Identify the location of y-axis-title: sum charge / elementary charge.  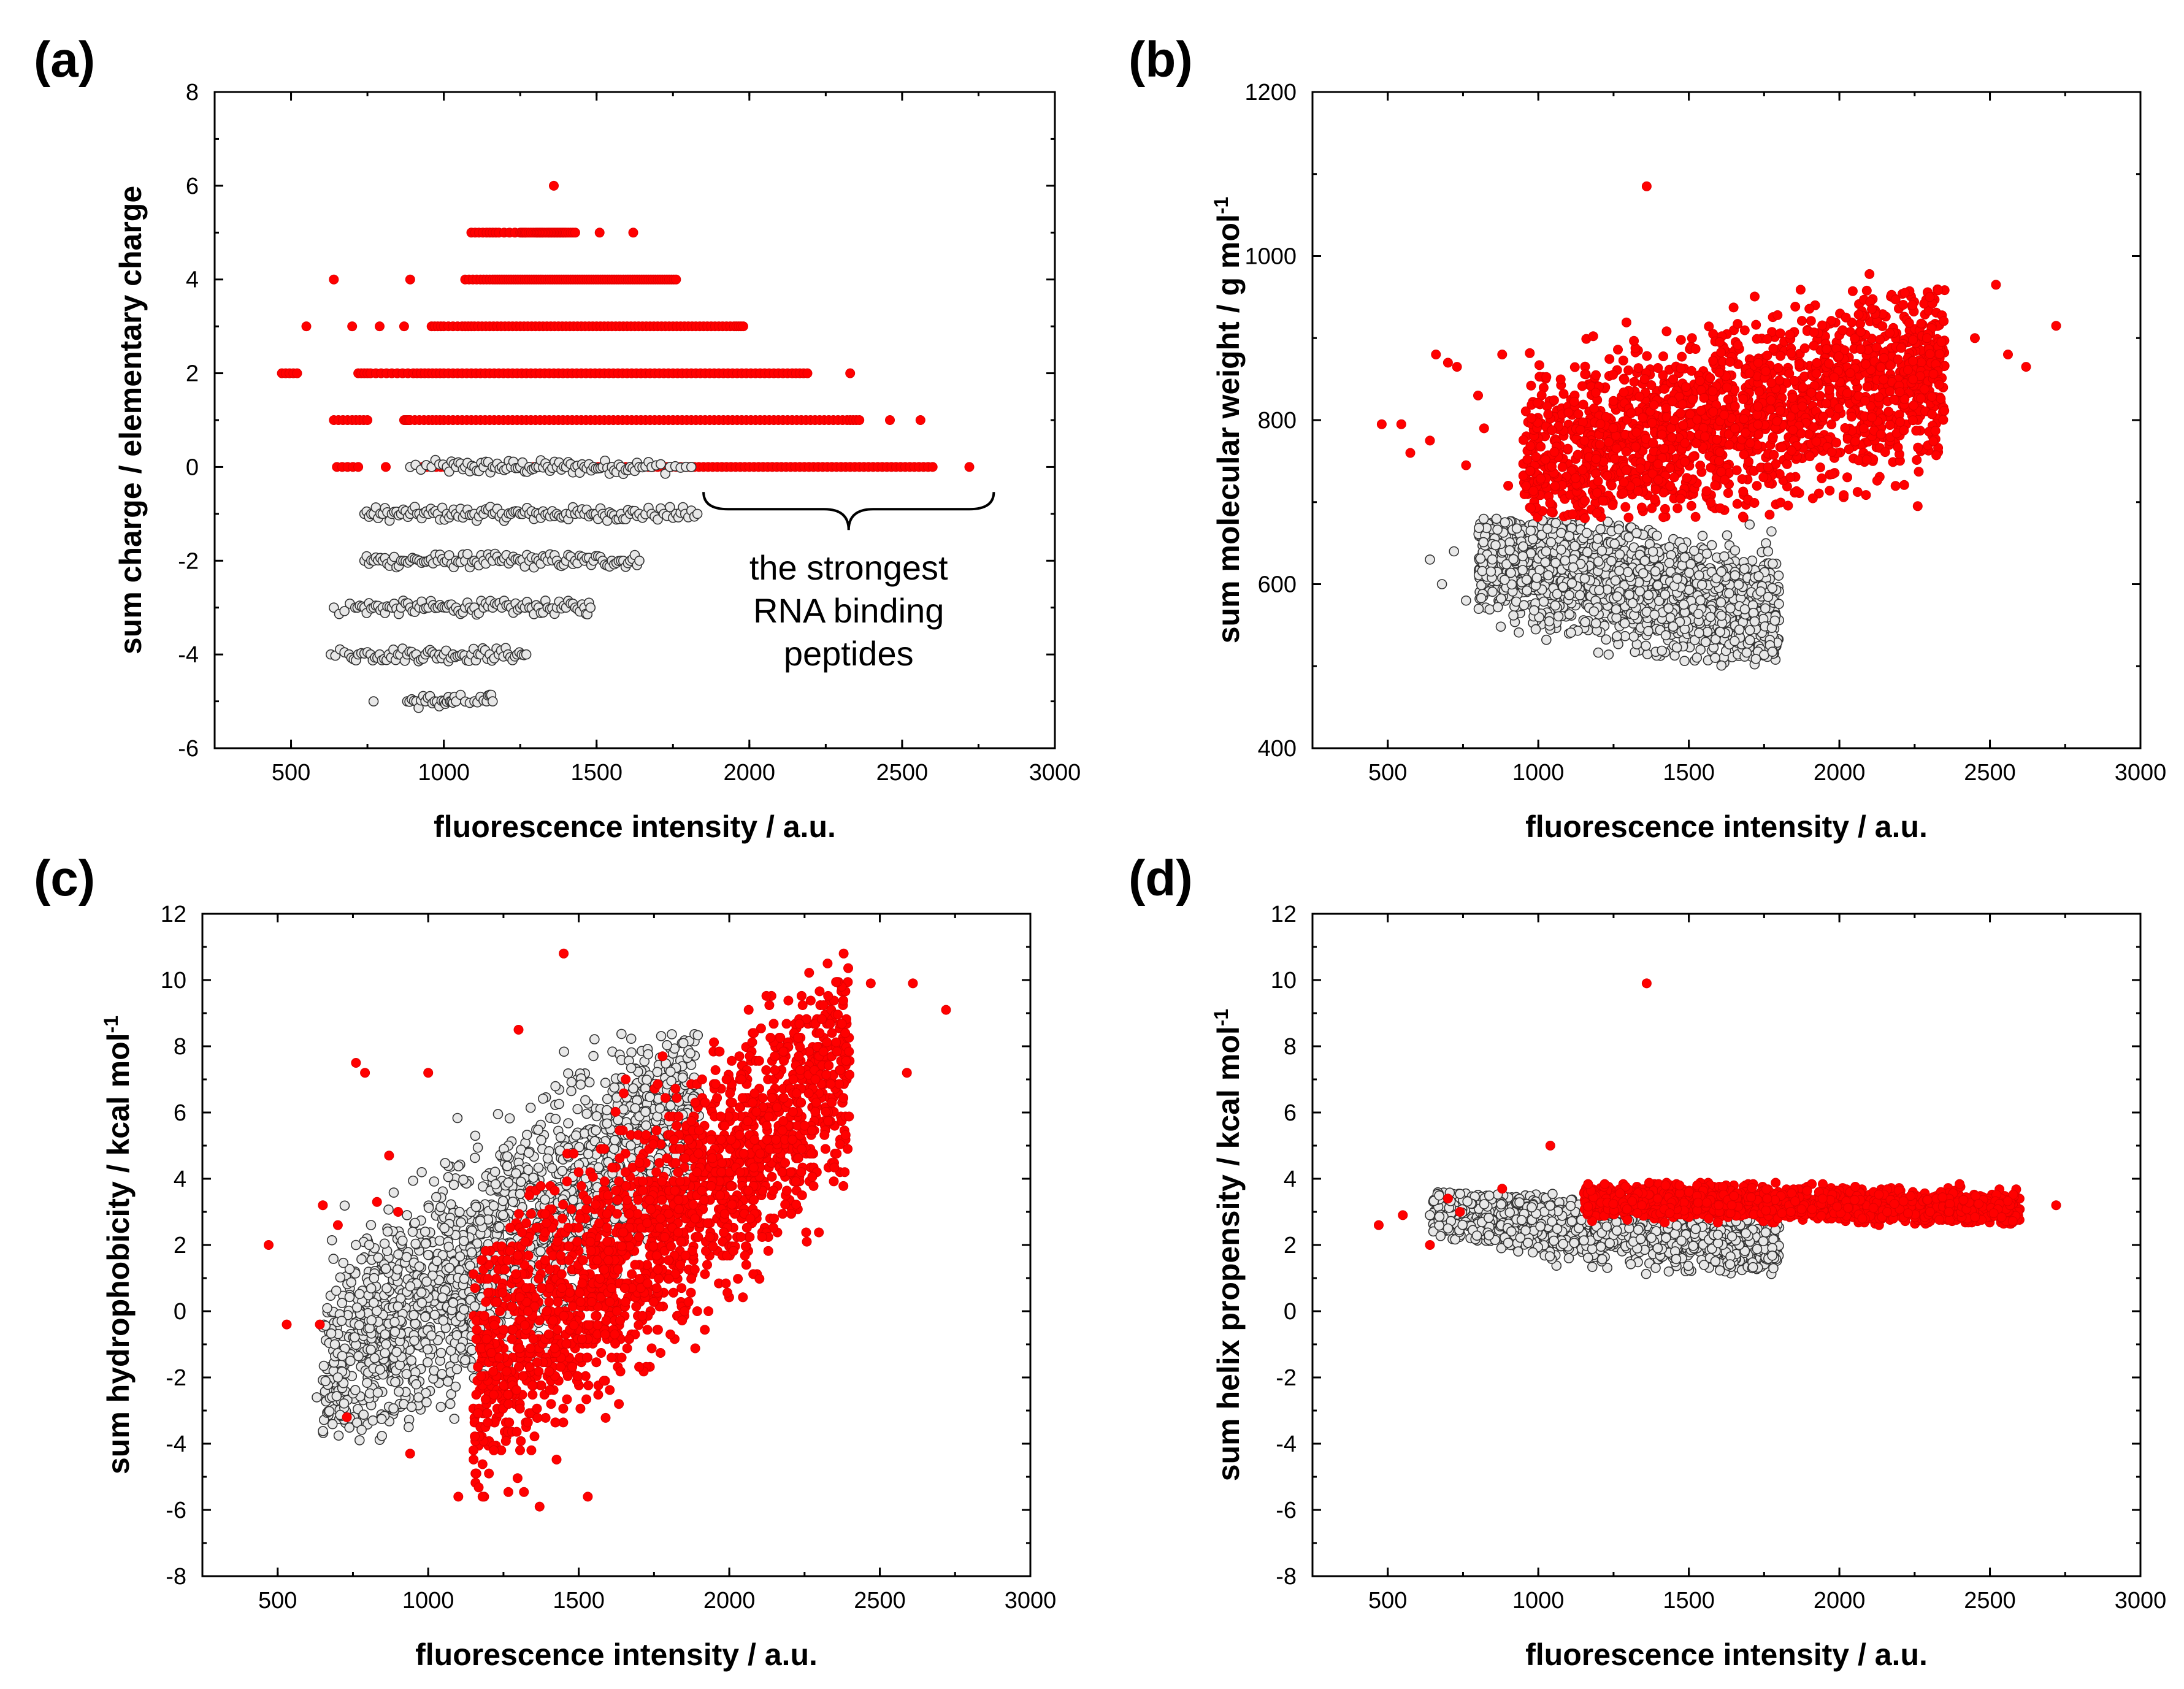
(130, 420).